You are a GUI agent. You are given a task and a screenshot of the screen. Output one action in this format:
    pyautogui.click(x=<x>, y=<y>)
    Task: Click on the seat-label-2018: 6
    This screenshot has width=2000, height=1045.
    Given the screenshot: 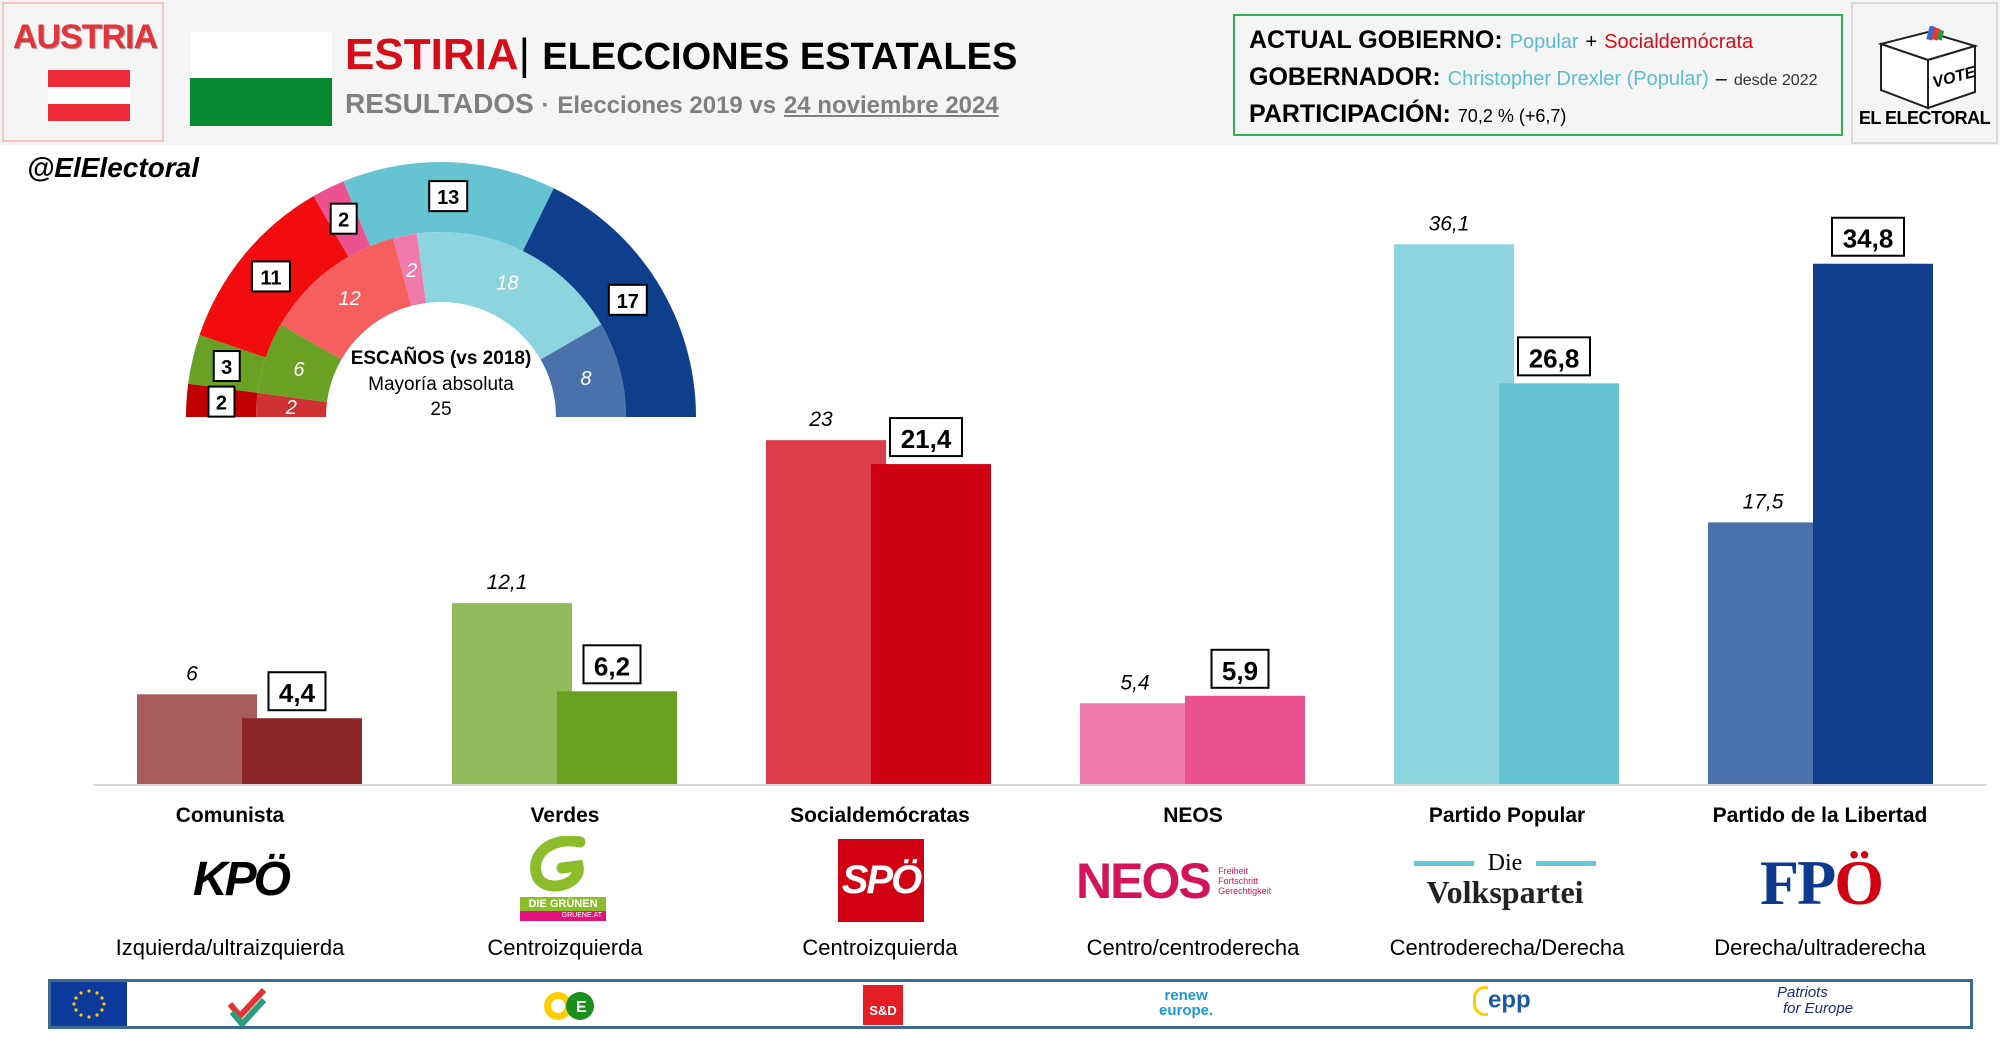 What is the action you would take?
    pyautogui.click(x=299, y=370)
    